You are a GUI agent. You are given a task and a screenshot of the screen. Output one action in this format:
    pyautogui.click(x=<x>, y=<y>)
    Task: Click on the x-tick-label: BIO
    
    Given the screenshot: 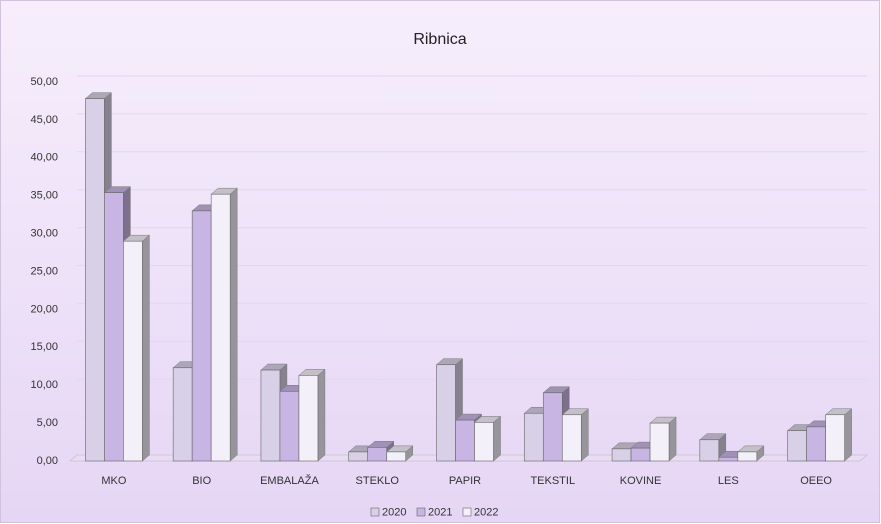 What is the action you would take?
    pyautogui.click(x=201, y=481)
    